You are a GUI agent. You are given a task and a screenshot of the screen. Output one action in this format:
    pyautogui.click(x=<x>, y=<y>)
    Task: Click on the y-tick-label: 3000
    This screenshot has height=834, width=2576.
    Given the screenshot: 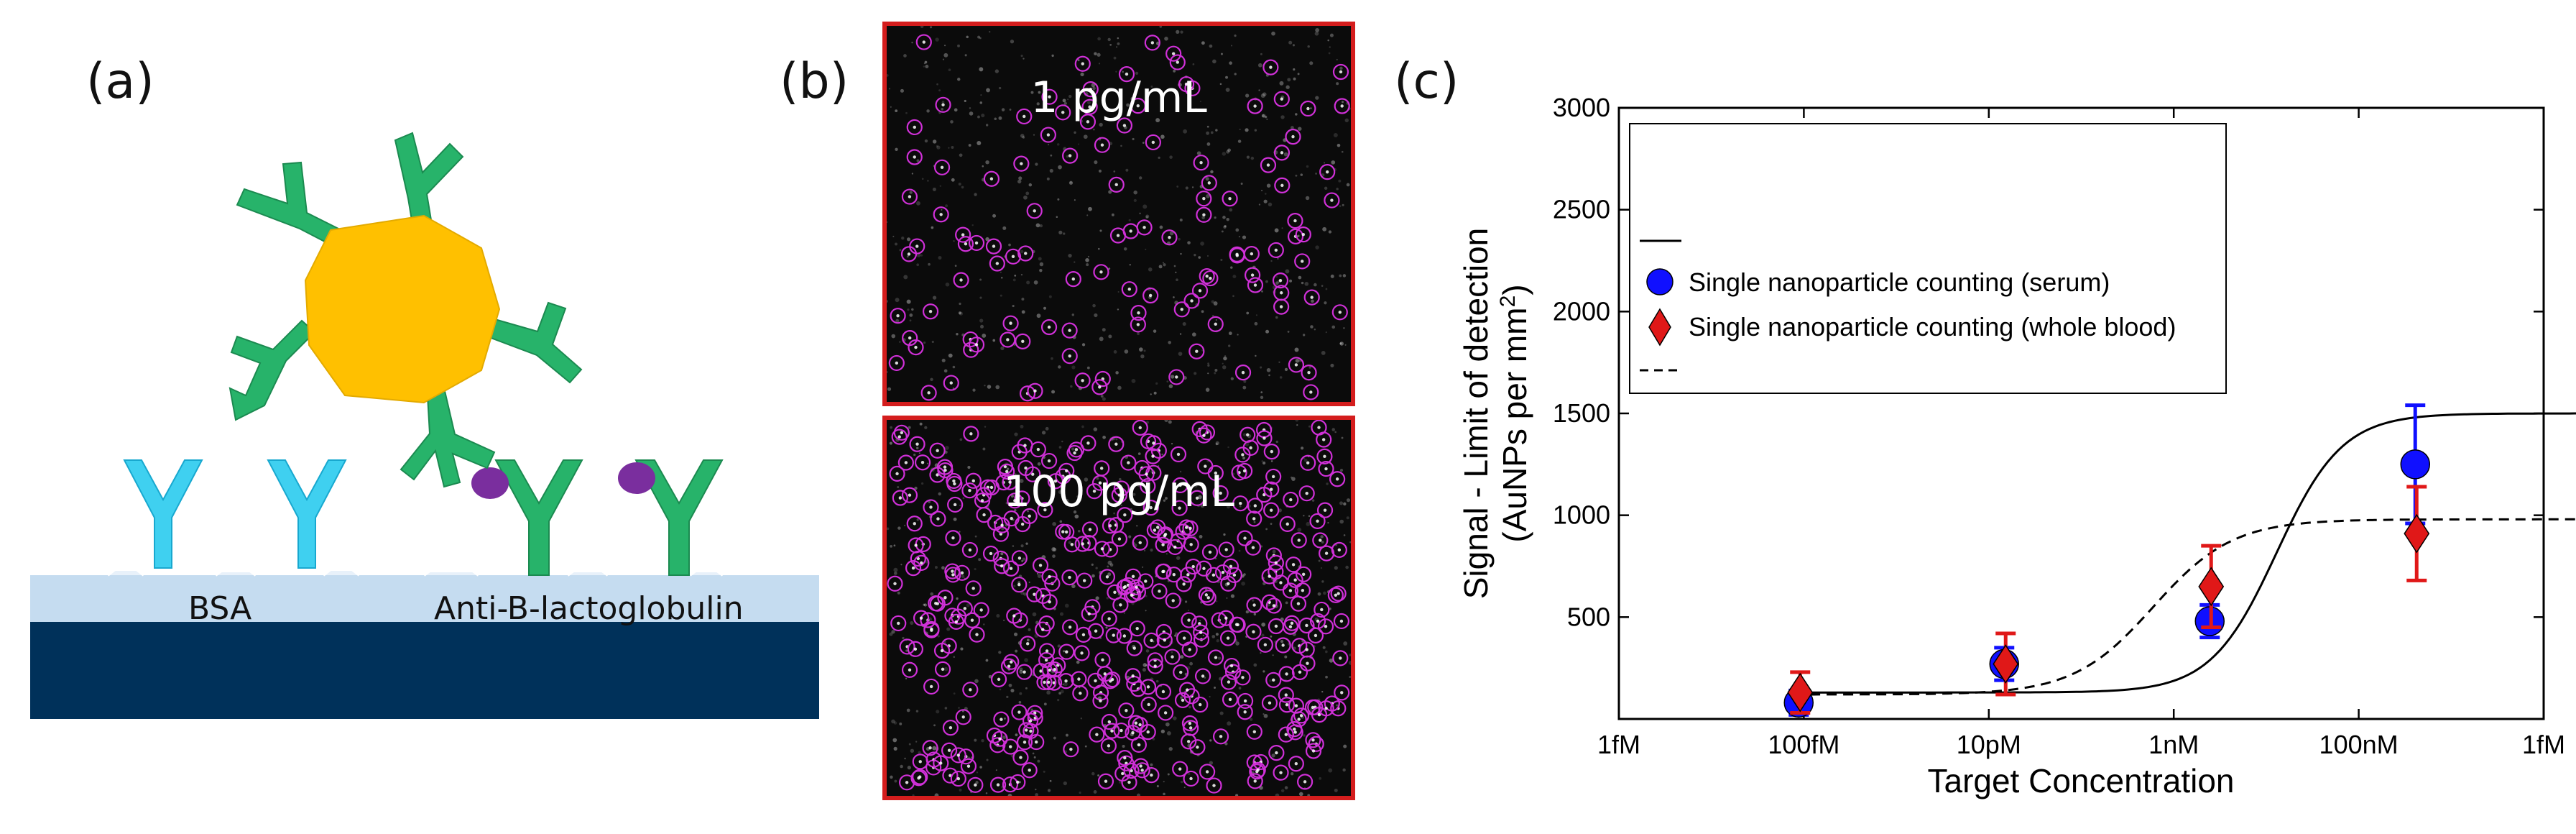 What is the action you would take?
    pyautogui.click(x=1581, y=108)
    